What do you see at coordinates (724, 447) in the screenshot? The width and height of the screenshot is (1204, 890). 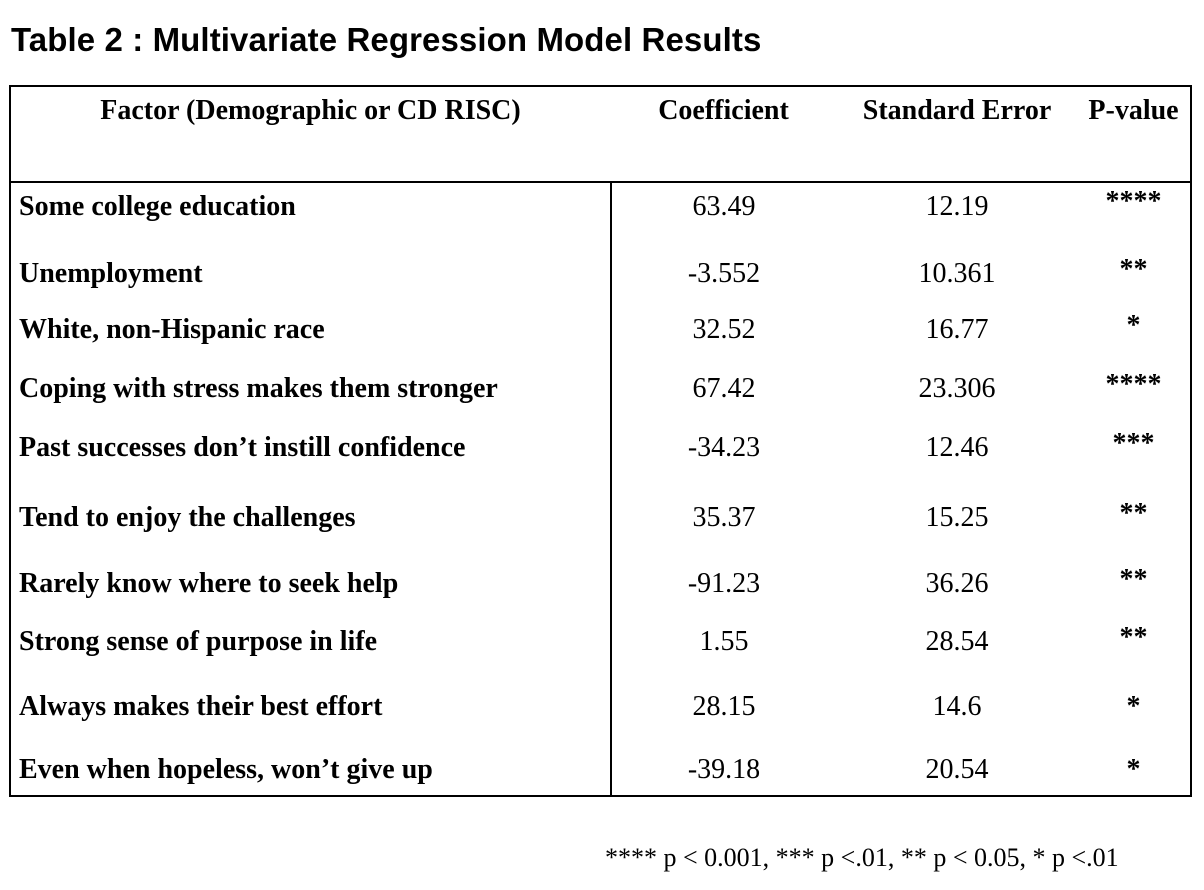 I see `row-coefficient: -34.23` at bounding box center [724, 447].